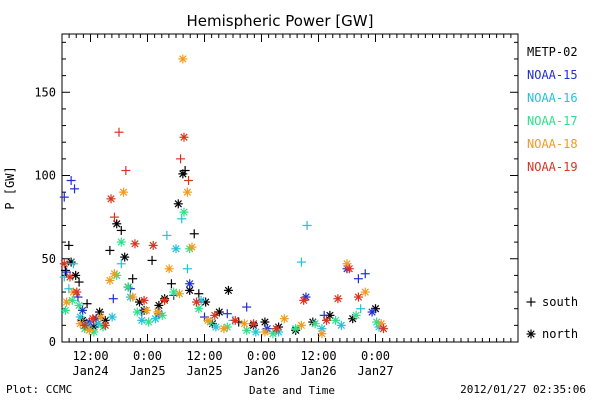  What do you see at coordinates (39, 389) in the screenshot?
I see `plot-credit: Plot: CCMC` at bounding box center [39, 389].